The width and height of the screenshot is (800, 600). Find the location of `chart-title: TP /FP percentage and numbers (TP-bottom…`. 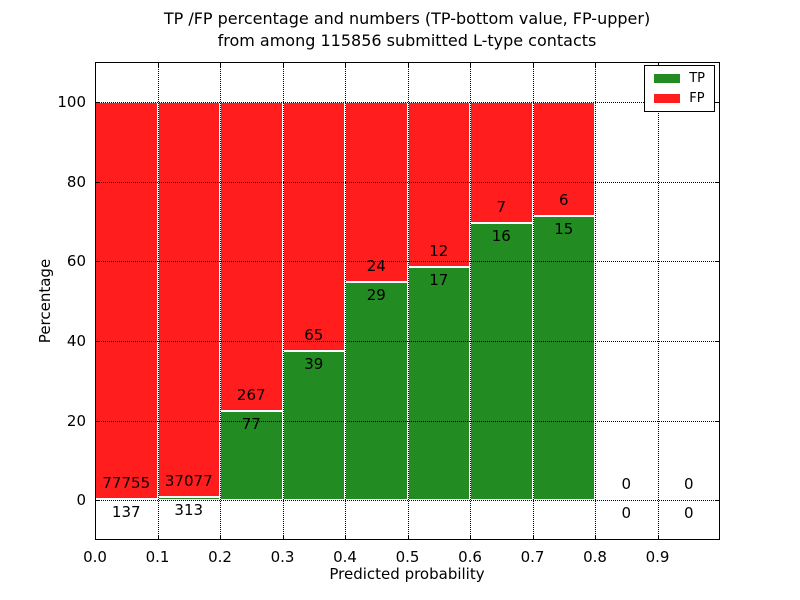

chart-title: TP /FP percentage and numbers (TP-bottom… is located at coordinates (407, 30).